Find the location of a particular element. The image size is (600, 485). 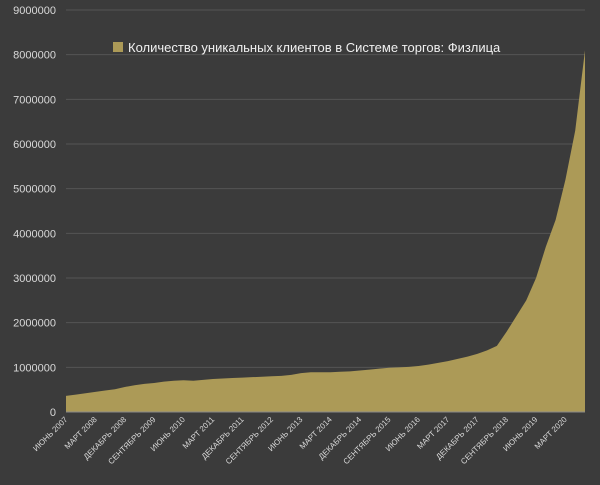

y-tick-label: 1000000 is located at coordinates (34, 368).